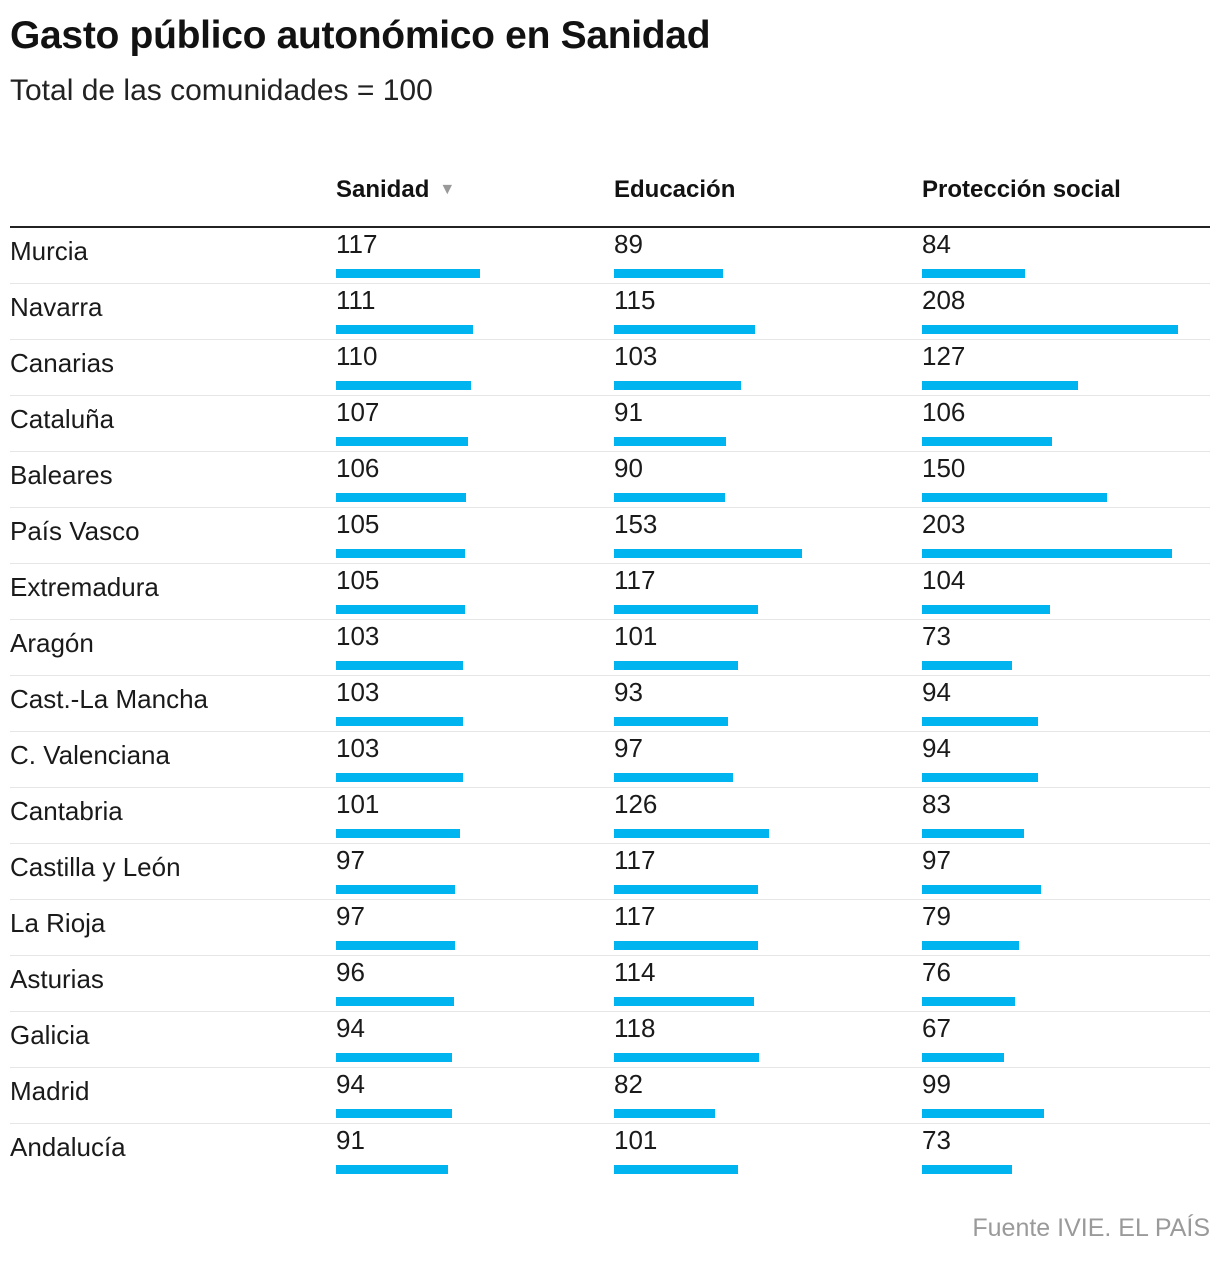 The width and height of the screenshot is (1220, 1262). I want to click on chart-title: Gasto público autonómico en Sanidad, so click(360, 35).